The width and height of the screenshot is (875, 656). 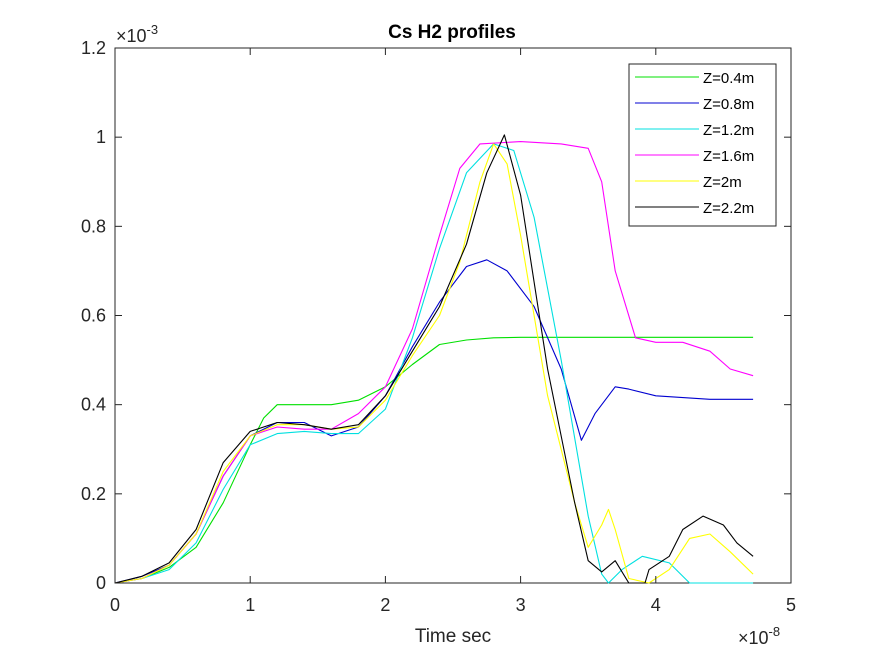 I want to click on legend-label: Z=0.8m, so click(x=728, y=104).